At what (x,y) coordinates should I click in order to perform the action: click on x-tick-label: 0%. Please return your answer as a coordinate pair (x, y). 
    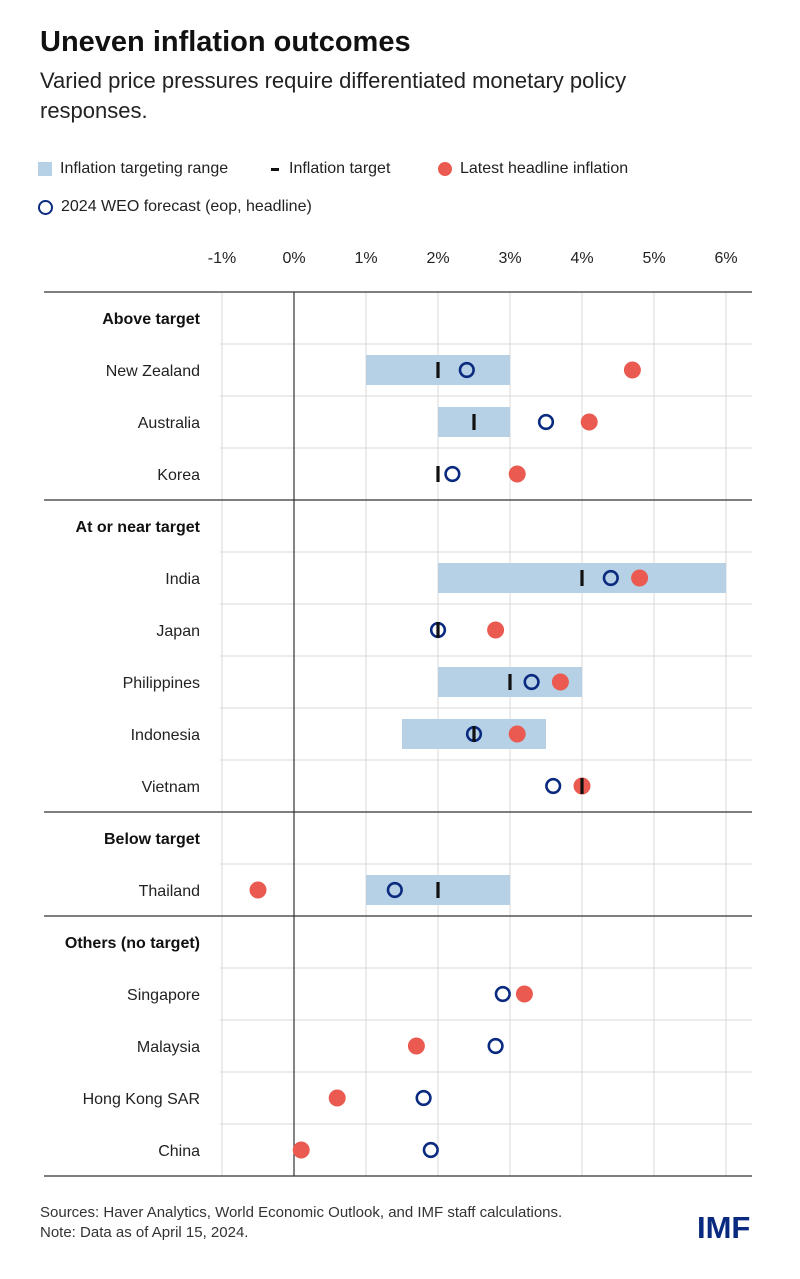
    Looking at the image, I should click on (293, 258).